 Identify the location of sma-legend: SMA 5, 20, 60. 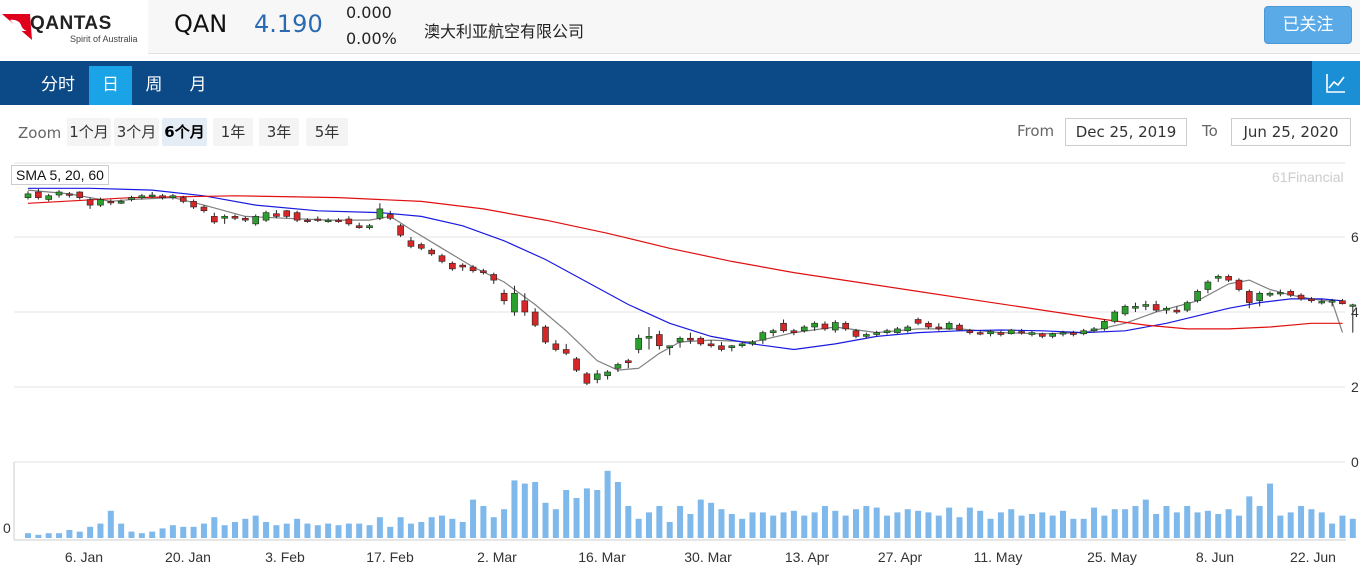
(60, 175).